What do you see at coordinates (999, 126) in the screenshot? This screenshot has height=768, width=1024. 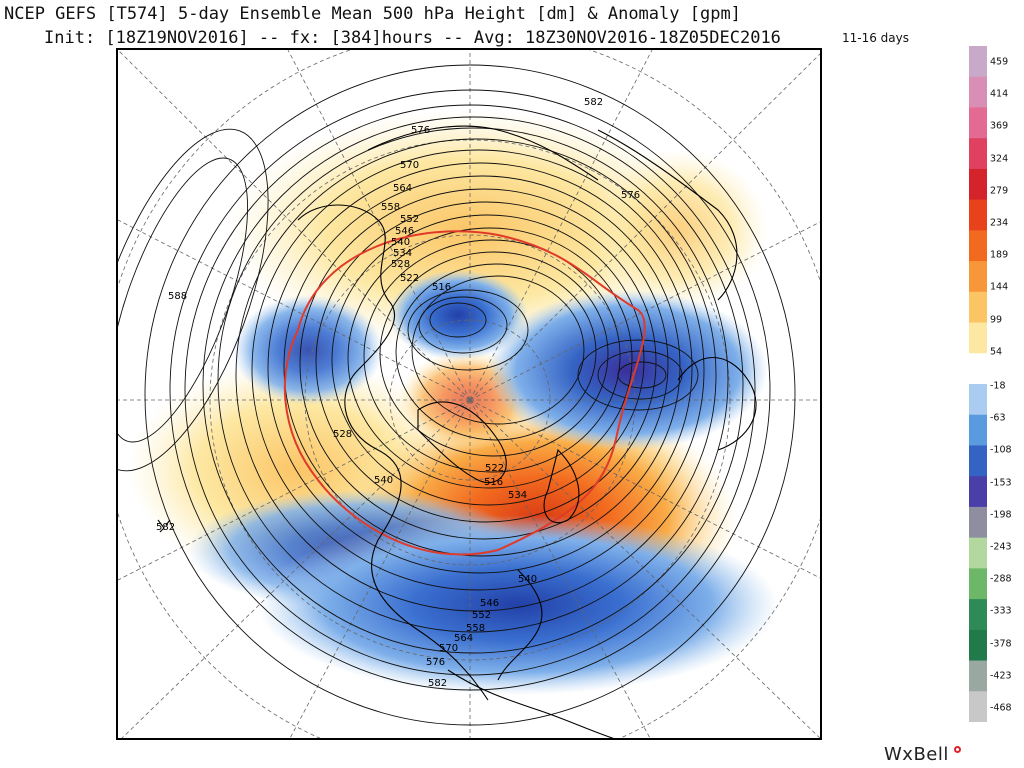 I see `colorbar-tick-label: 369` at bounding box center [999, 126].